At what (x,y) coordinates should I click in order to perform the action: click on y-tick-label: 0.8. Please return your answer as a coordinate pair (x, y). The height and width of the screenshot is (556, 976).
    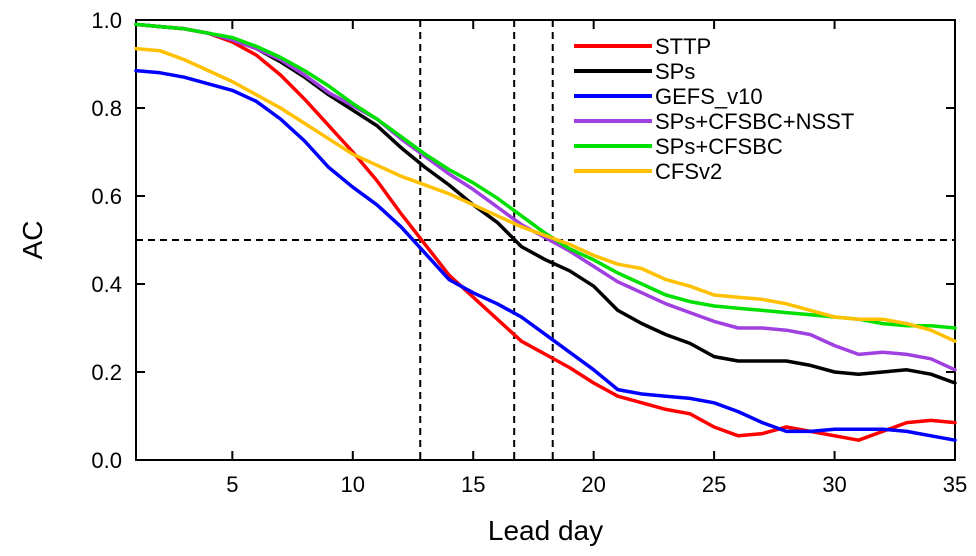
    Looking at the image, I should click on (106, 108).